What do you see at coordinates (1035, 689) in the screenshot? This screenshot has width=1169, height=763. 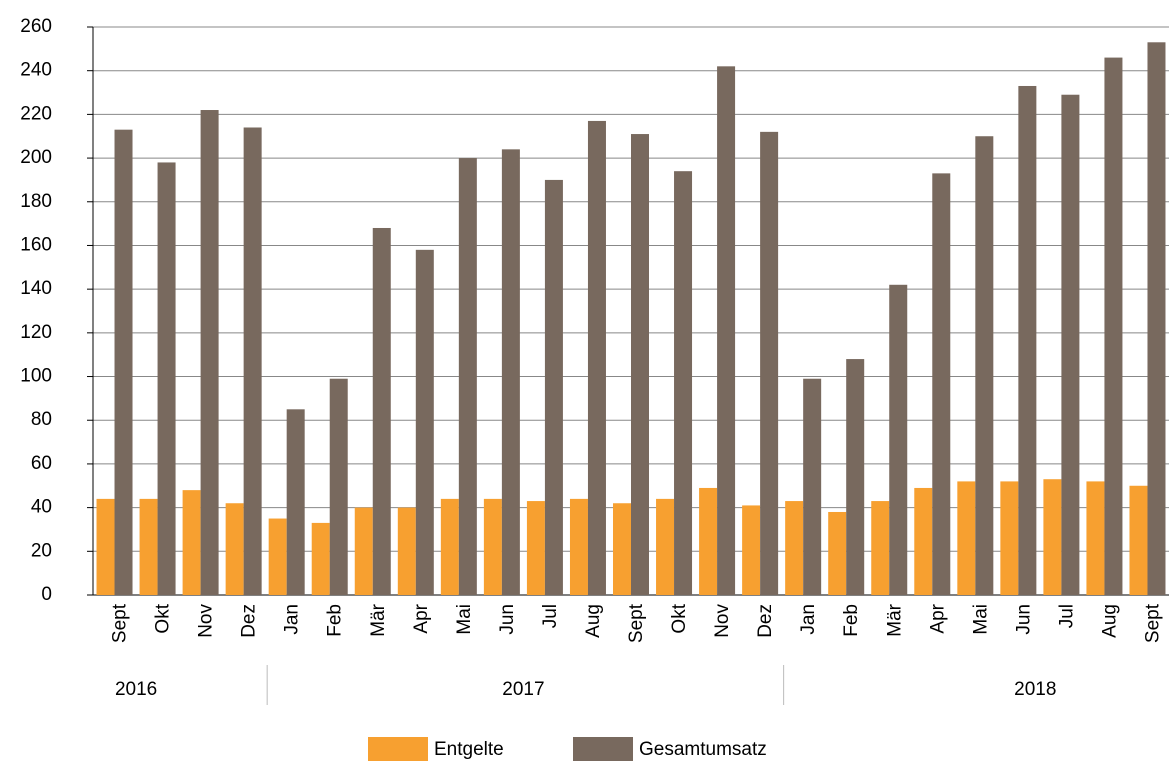 I see `group-label: 2018` at bounding box center [1035, 689].